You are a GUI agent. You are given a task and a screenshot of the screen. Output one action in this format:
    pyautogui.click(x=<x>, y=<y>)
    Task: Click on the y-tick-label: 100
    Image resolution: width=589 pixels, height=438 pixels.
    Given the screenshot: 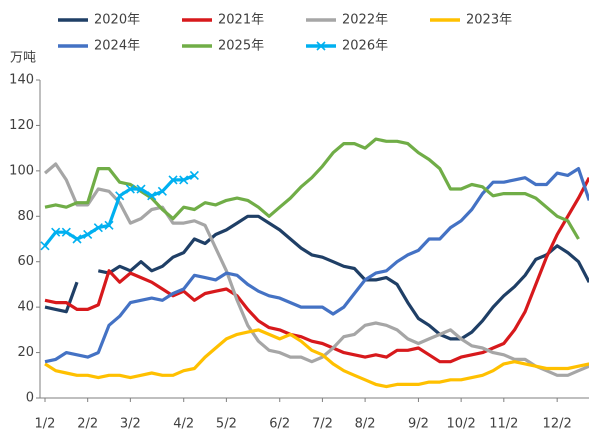 What is the action you would take?
    pyautogui.click(x=21, y=170)
    